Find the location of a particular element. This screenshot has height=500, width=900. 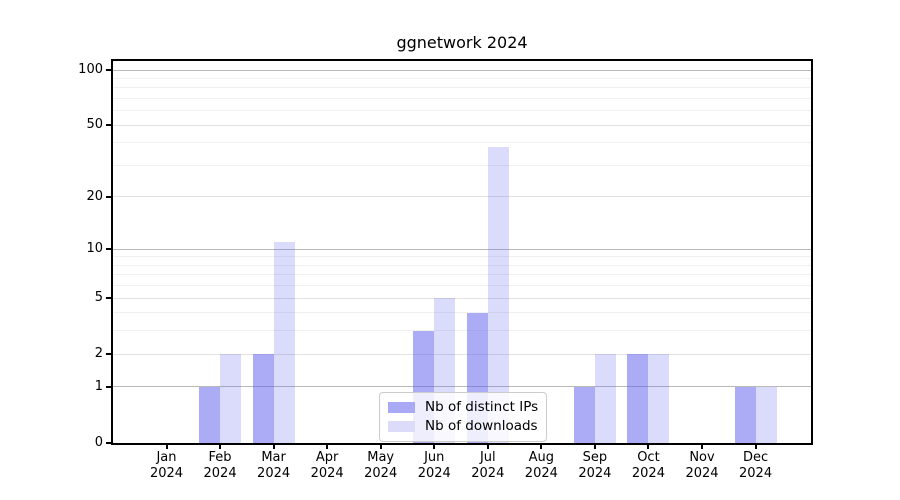

bar-downloads-sep is located at coordinates (605, 398).